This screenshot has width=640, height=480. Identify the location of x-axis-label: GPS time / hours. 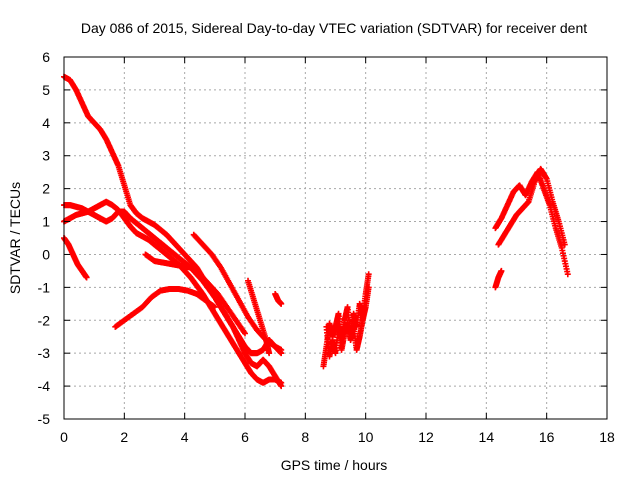
(334, 465).